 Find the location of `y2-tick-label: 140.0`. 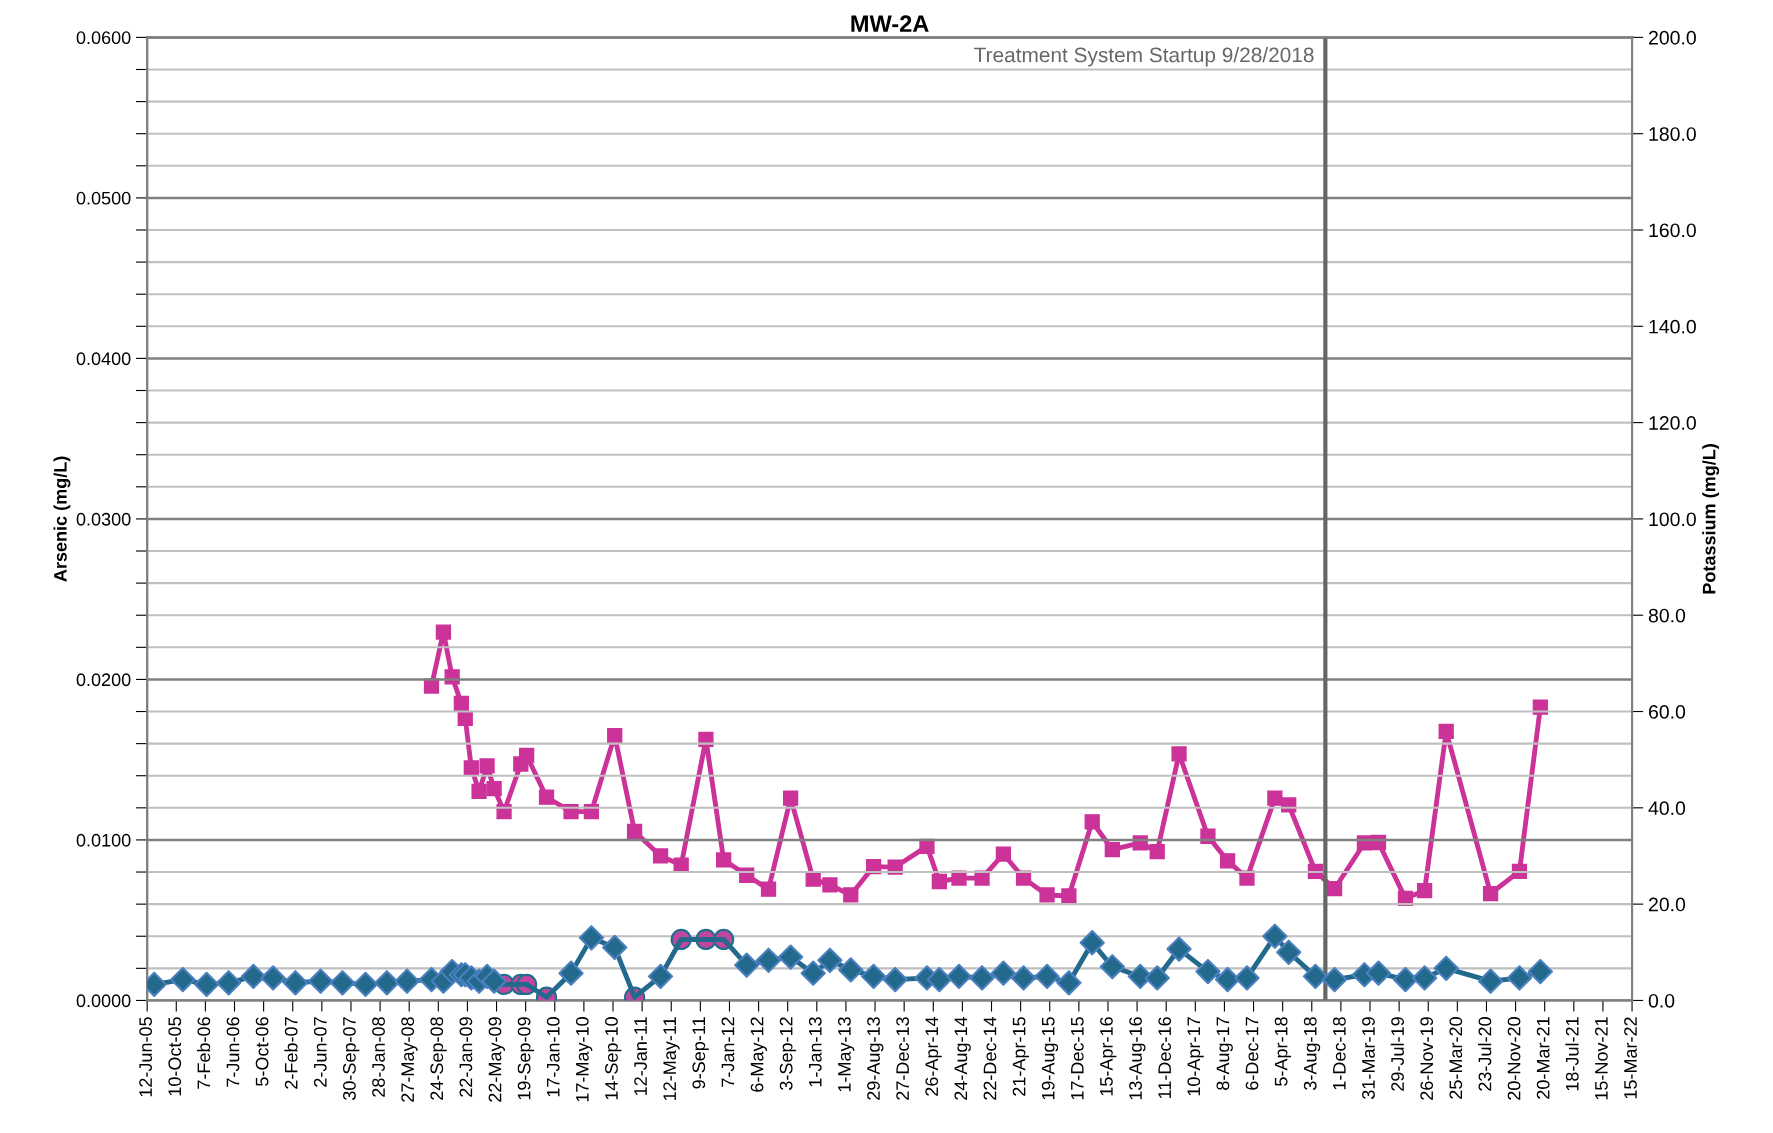

y2-tick-label: 140.0 is located at coordinates (1672, 326).